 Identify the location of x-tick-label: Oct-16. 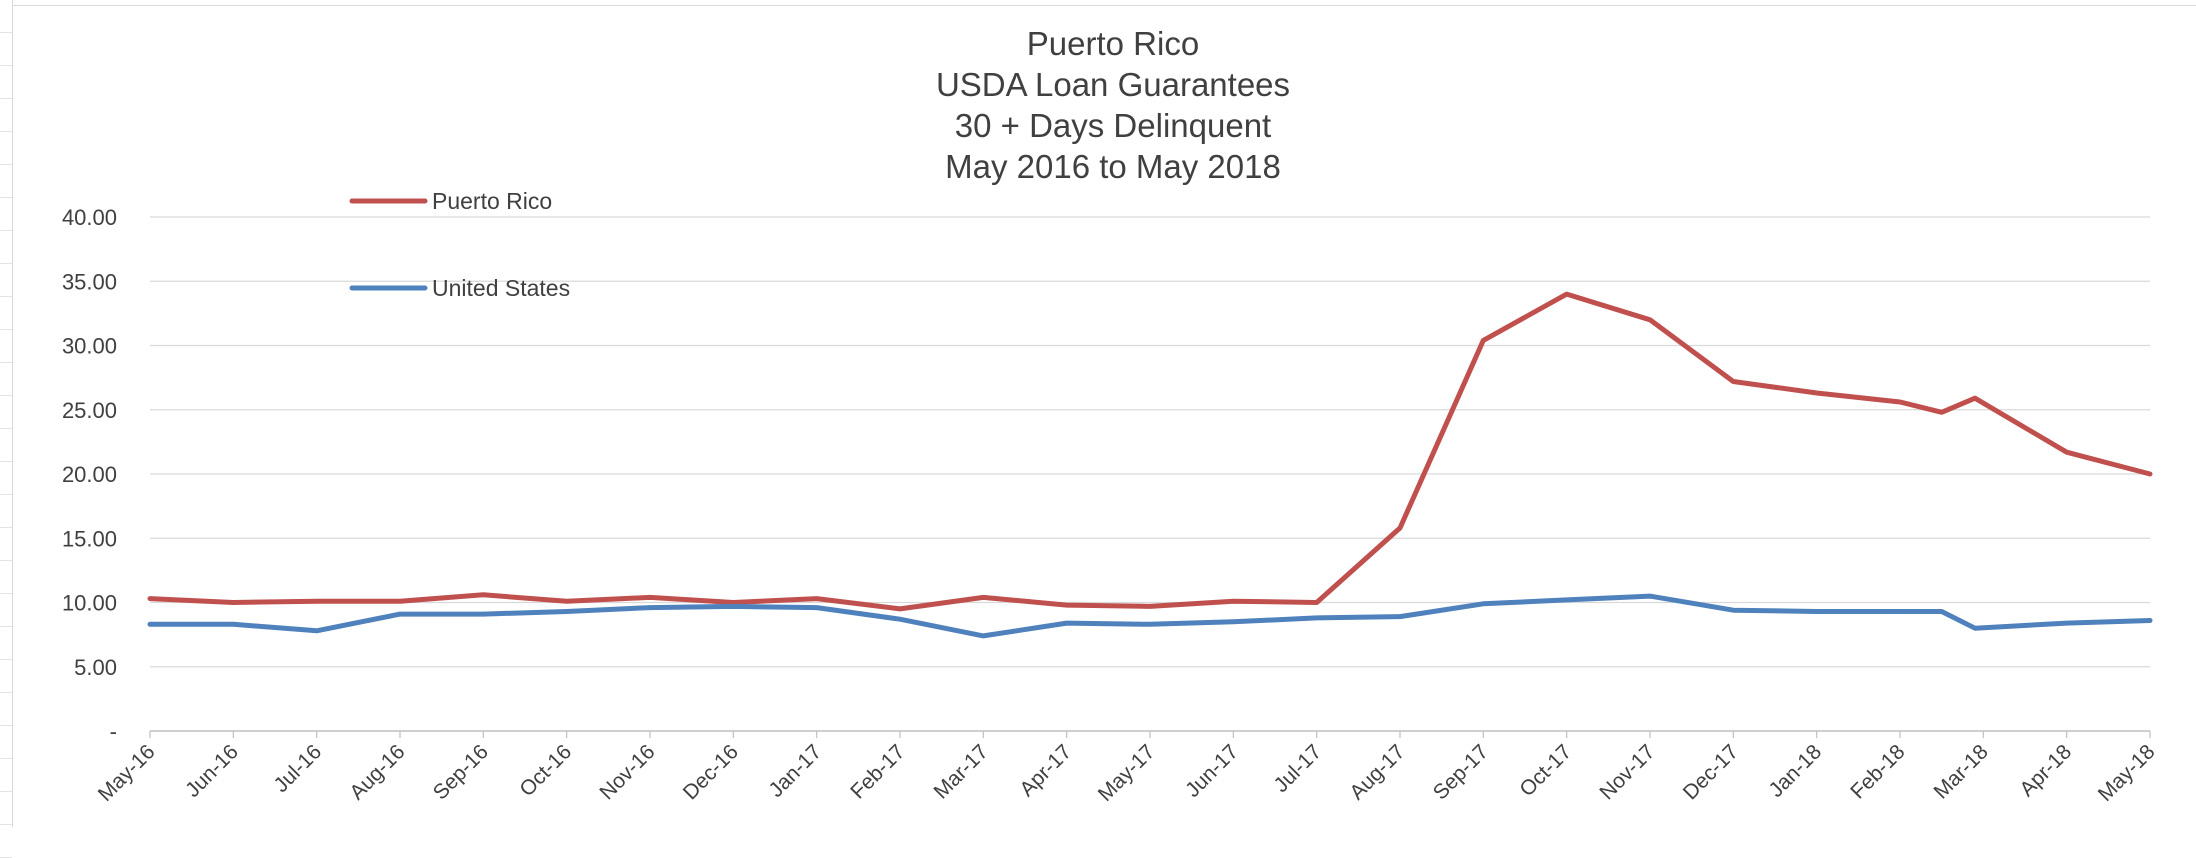
(545, 770).